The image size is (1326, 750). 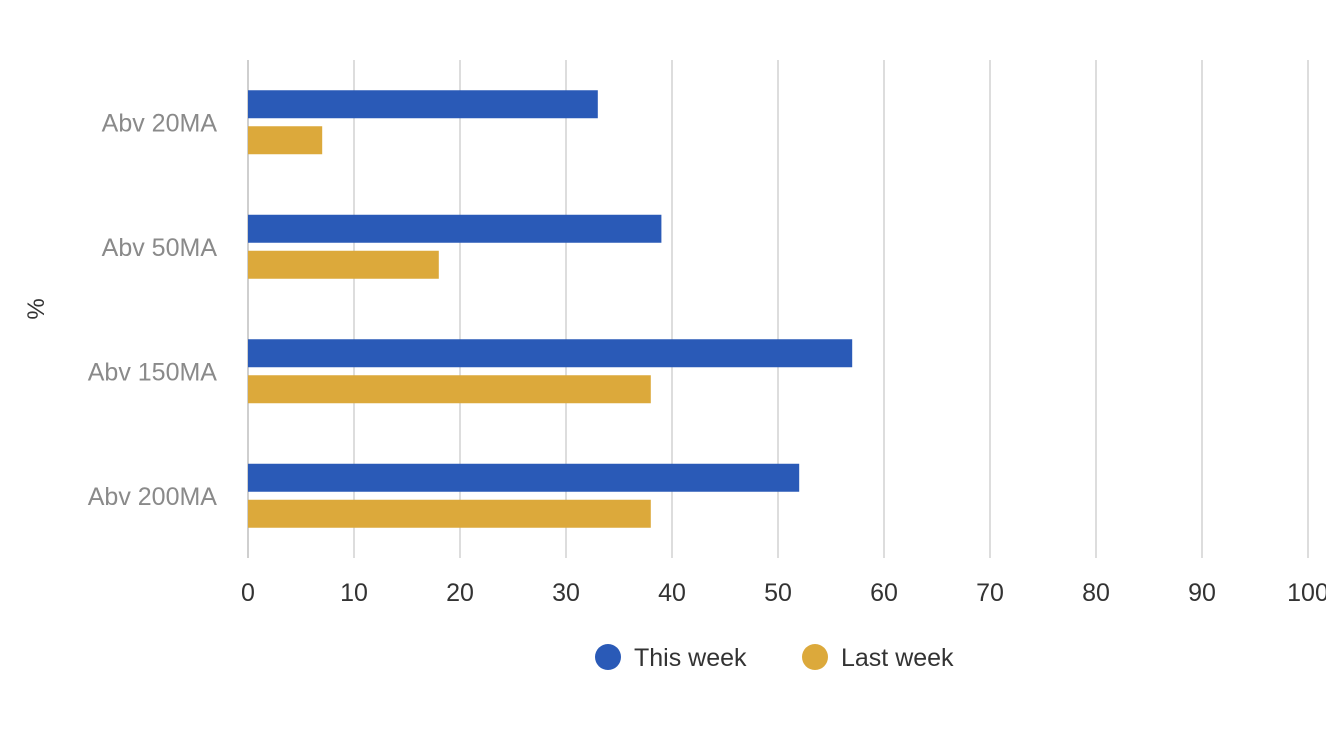 I want to click on category-label: Abv 50MA, so click(x=160, y=248).